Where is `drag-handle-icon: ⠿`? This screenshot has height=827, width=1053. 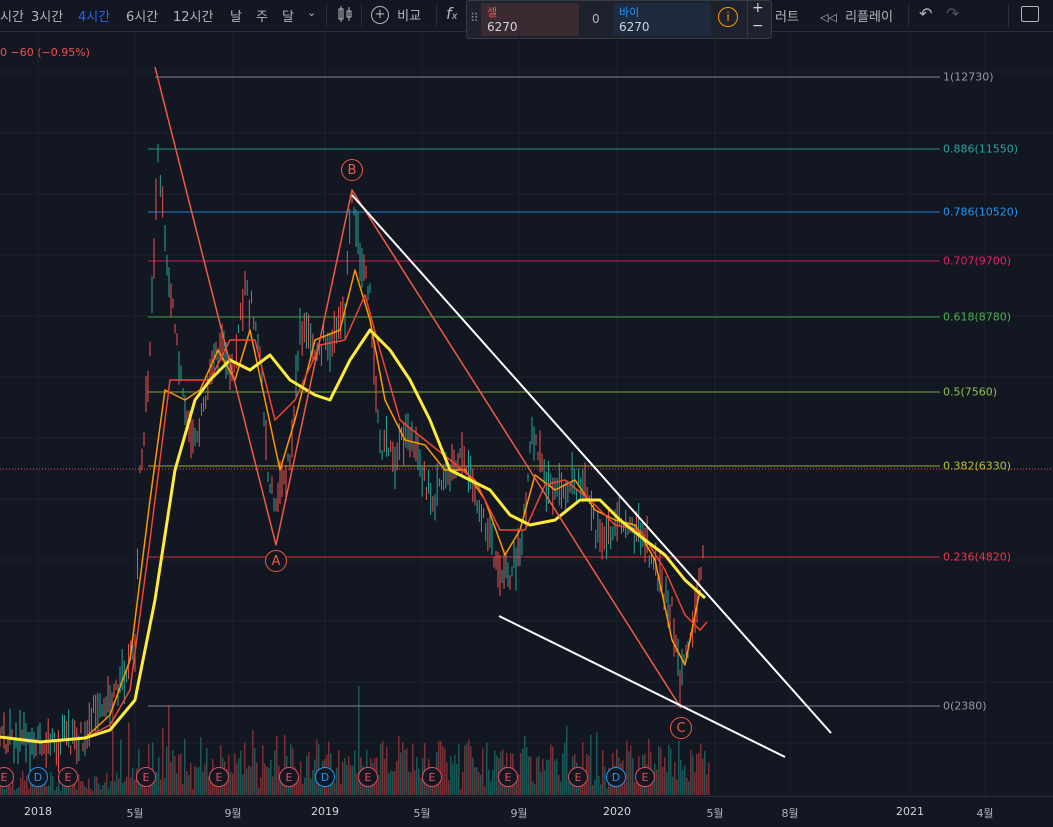 drag-handle-icon: ⠿ is located at coordinates (474, 18).